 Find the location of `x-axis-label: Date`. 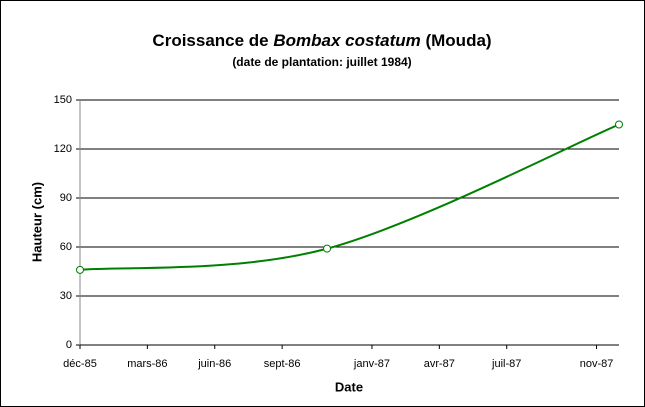

x-axis-label: Date is located at coordinates (349, 386).